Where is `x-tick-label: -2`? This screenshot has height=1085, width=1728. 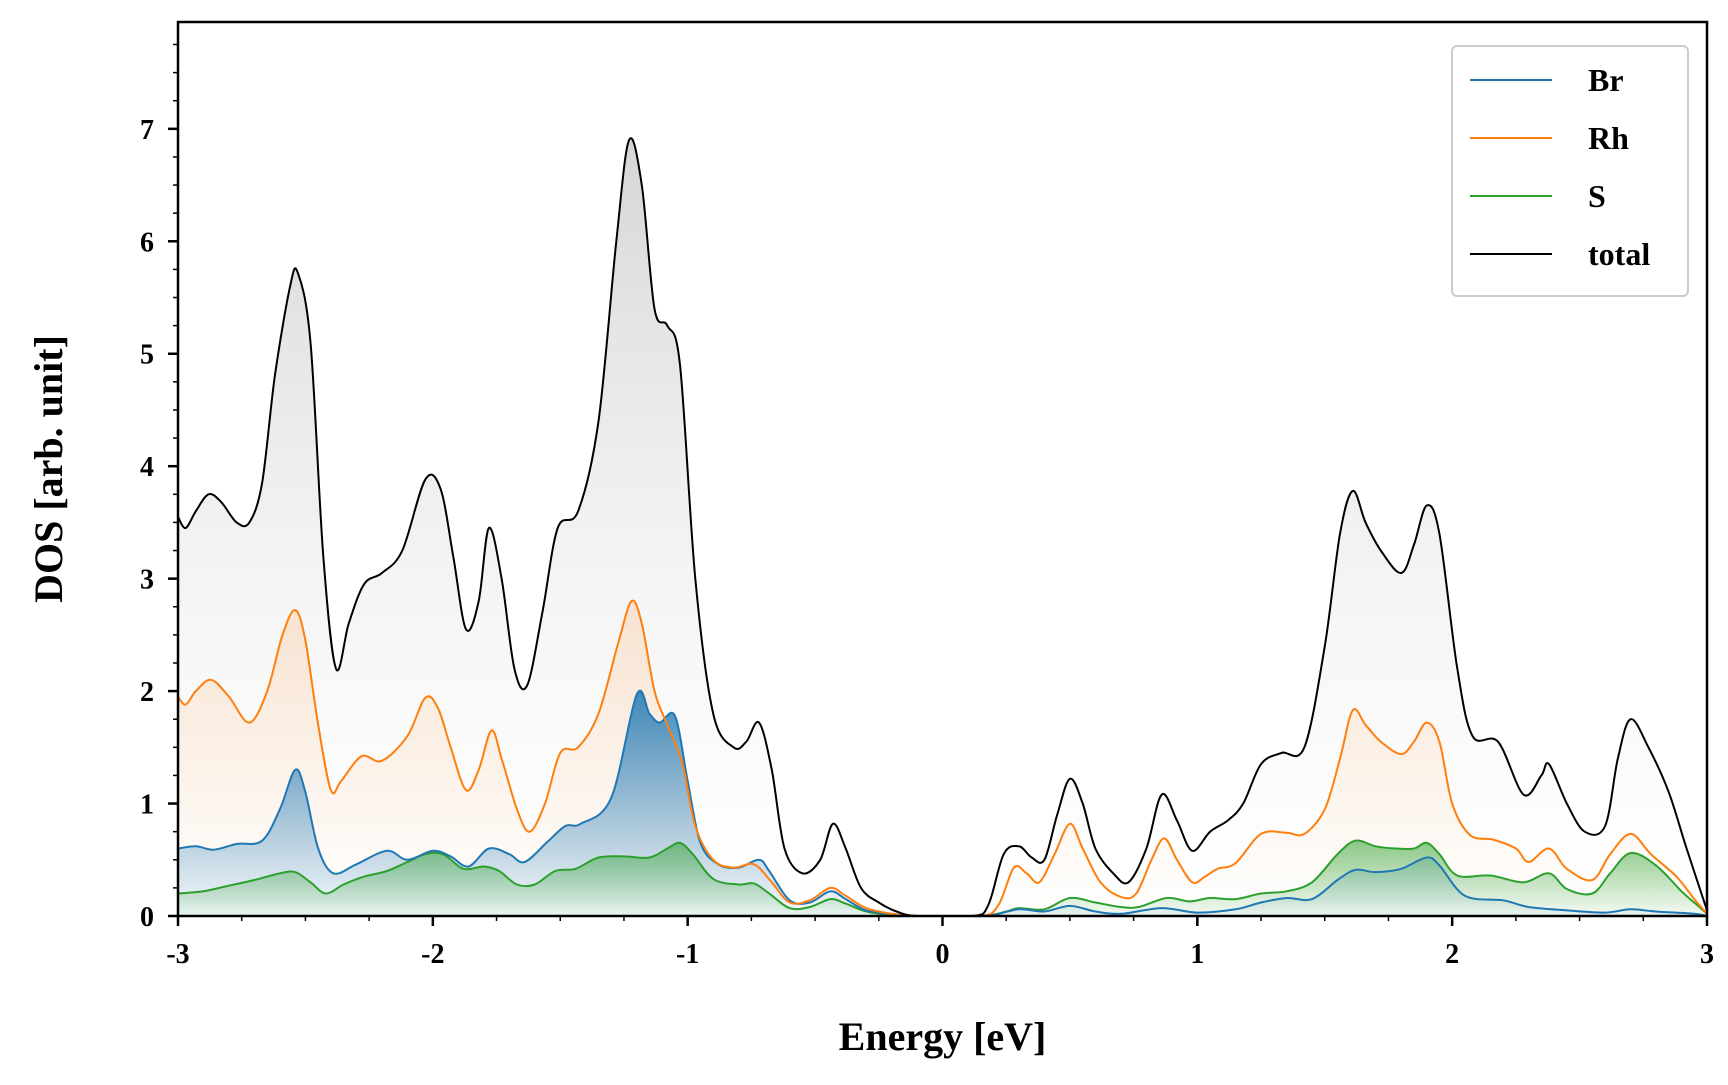
x-tick-label: -2 is located at coordinates (432, 954).